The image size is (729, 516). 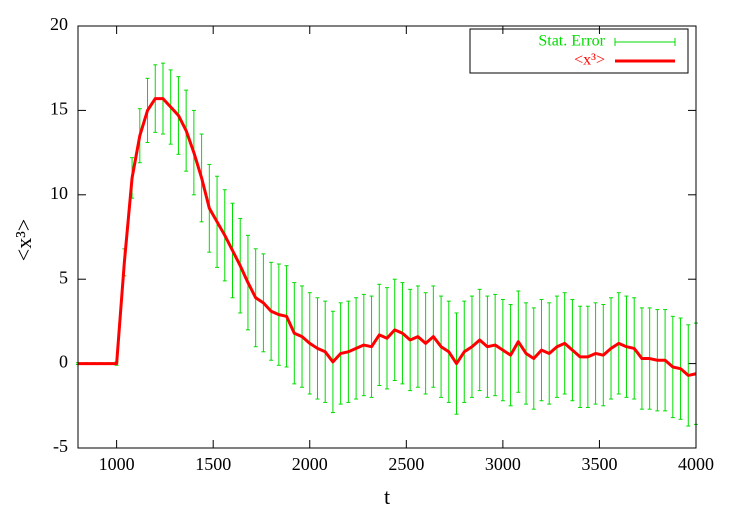 What do you see at coordinates (503, 464) in the screenshot?
I see `x-tick-label: 3000` at bounding box center [503, 464].